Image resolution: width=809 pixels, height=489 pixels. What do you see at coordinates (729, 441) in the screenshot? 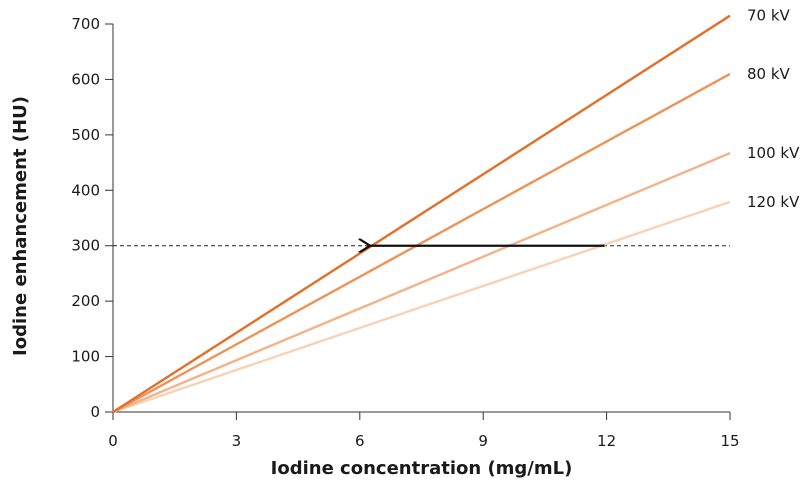
I see `x-tick-label: 15` at bounding box center [729, 441].